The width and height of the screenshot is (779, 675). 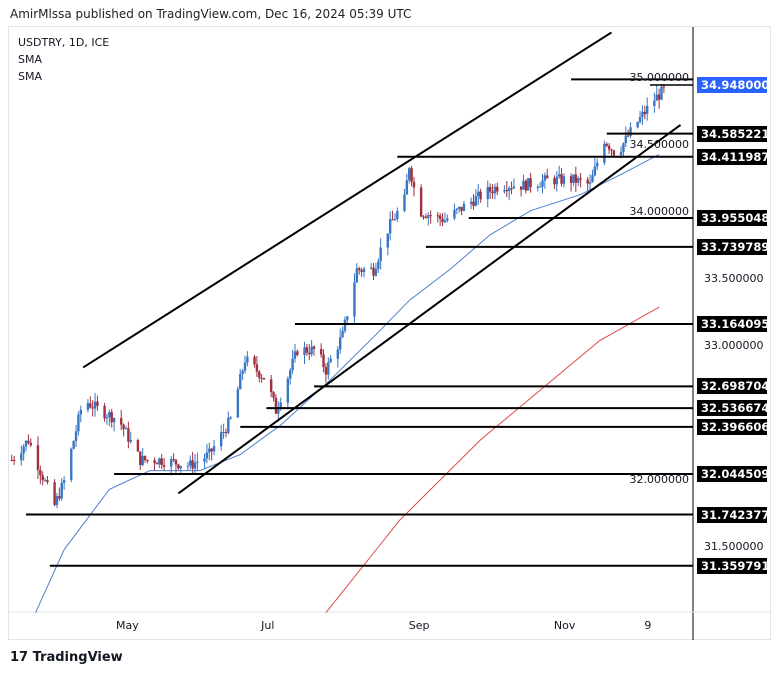 I want to click on level-price-label: 33.739789, so click(x=733, y=246).